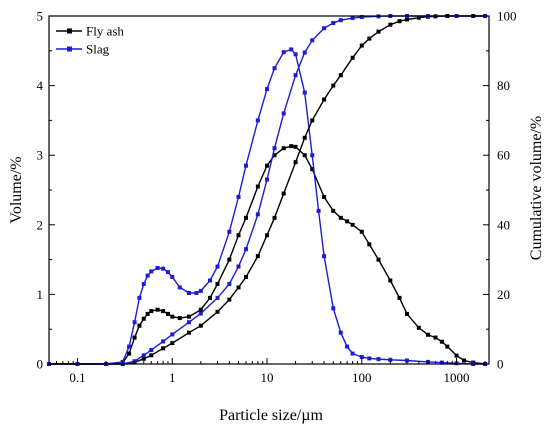 The height and width of the screenshot is (429, 550). I want to click on x-tick-label: 0.1, so click(77, 377).